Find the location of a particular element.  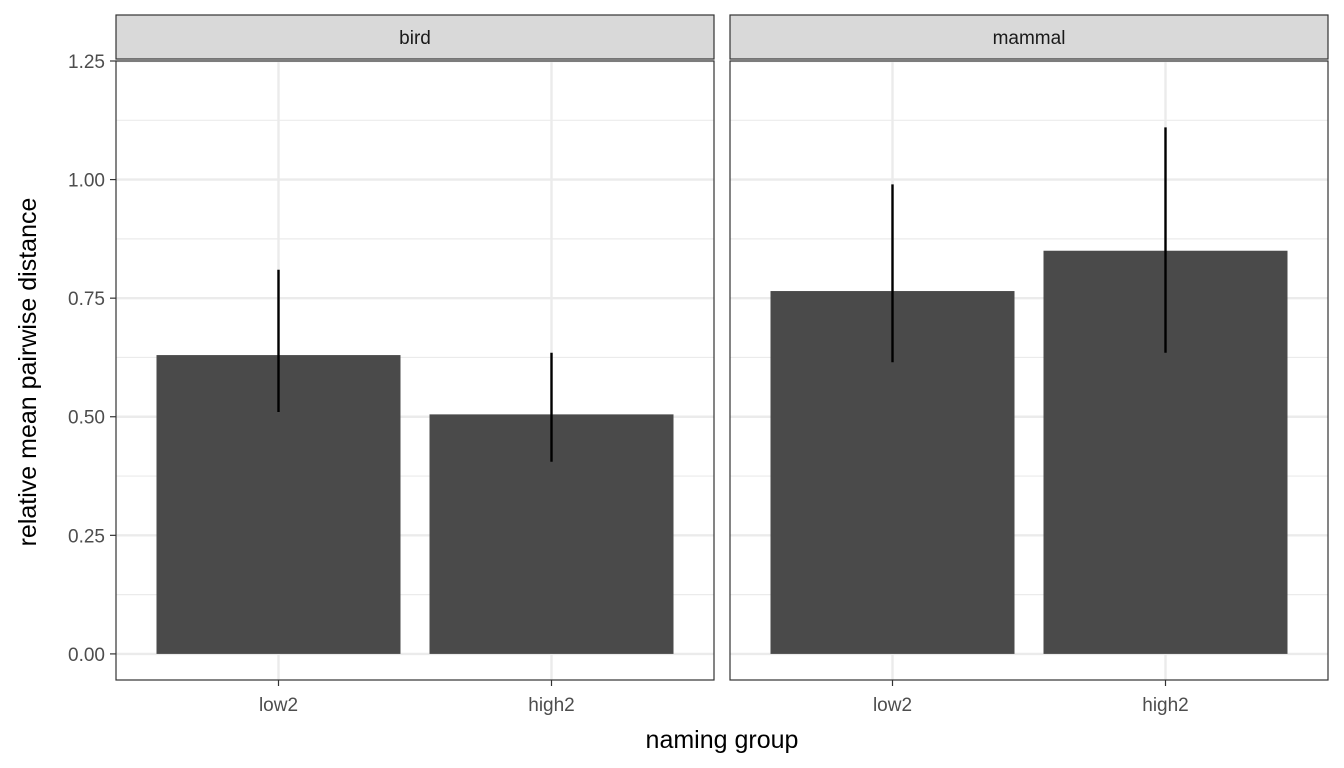

y-axis-title: relative mean pairwise distance is located at coordinates (28, 372).